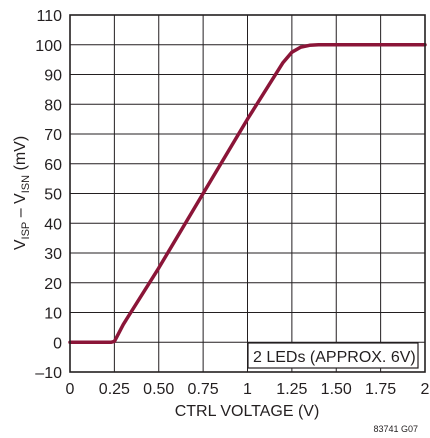 This screenshot has width=430, height=438. Describe the element at coordinates (247, 411) in the screenshot. I see `x-axis-label: CTRL VOLTAGE (V)` at that location.